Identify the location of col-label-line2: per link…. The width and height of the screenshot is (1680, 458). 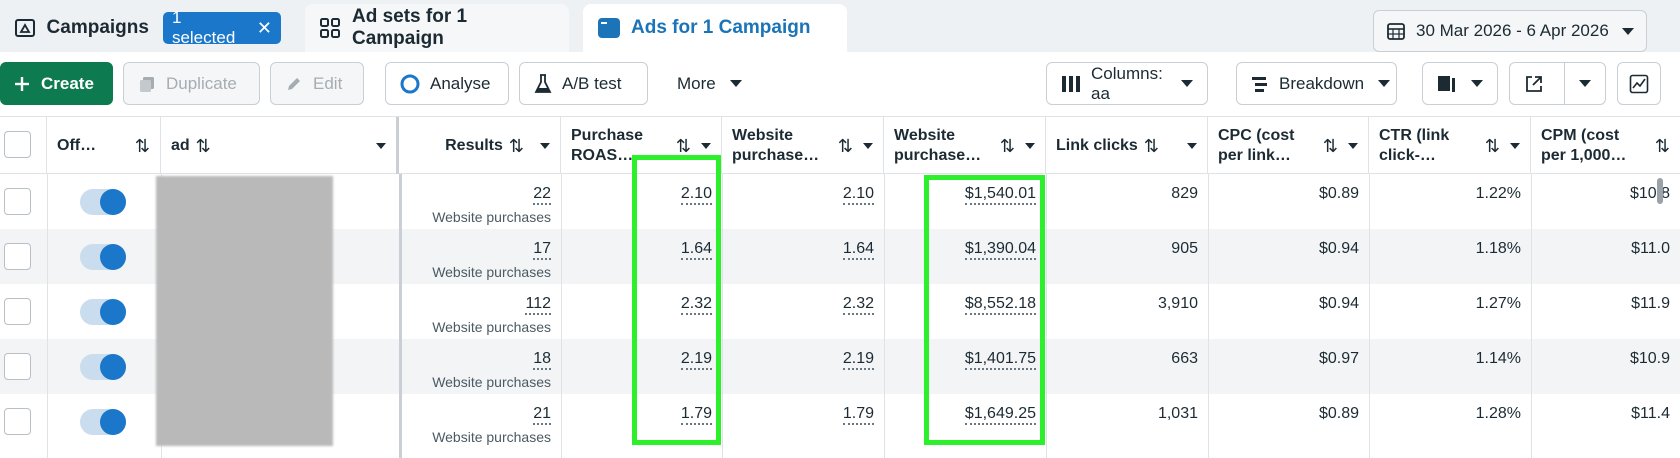
(1254, 155).